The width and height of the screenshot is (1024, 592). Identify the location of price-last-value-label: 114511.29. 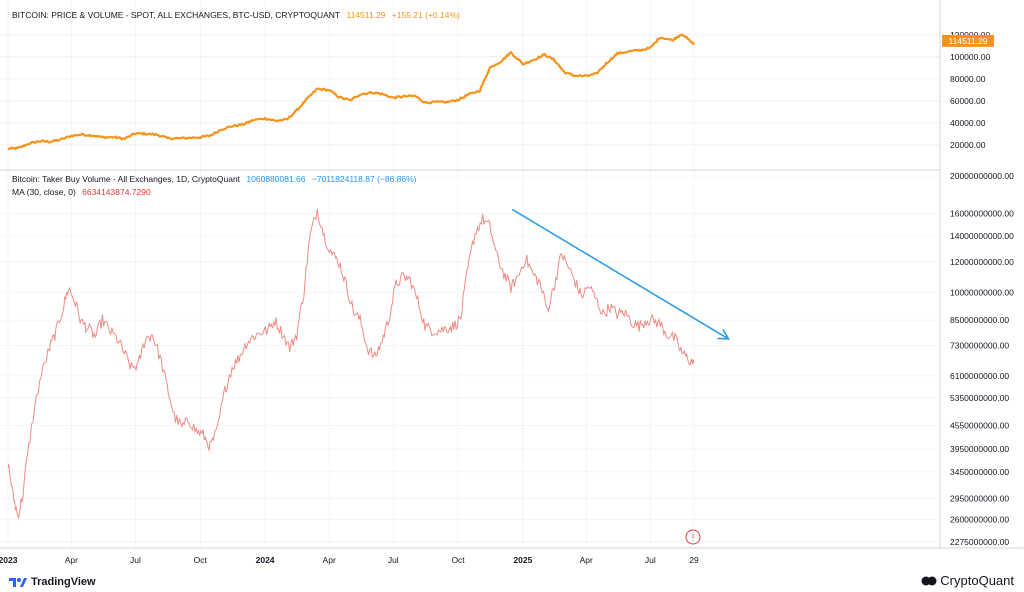
(968, 40).